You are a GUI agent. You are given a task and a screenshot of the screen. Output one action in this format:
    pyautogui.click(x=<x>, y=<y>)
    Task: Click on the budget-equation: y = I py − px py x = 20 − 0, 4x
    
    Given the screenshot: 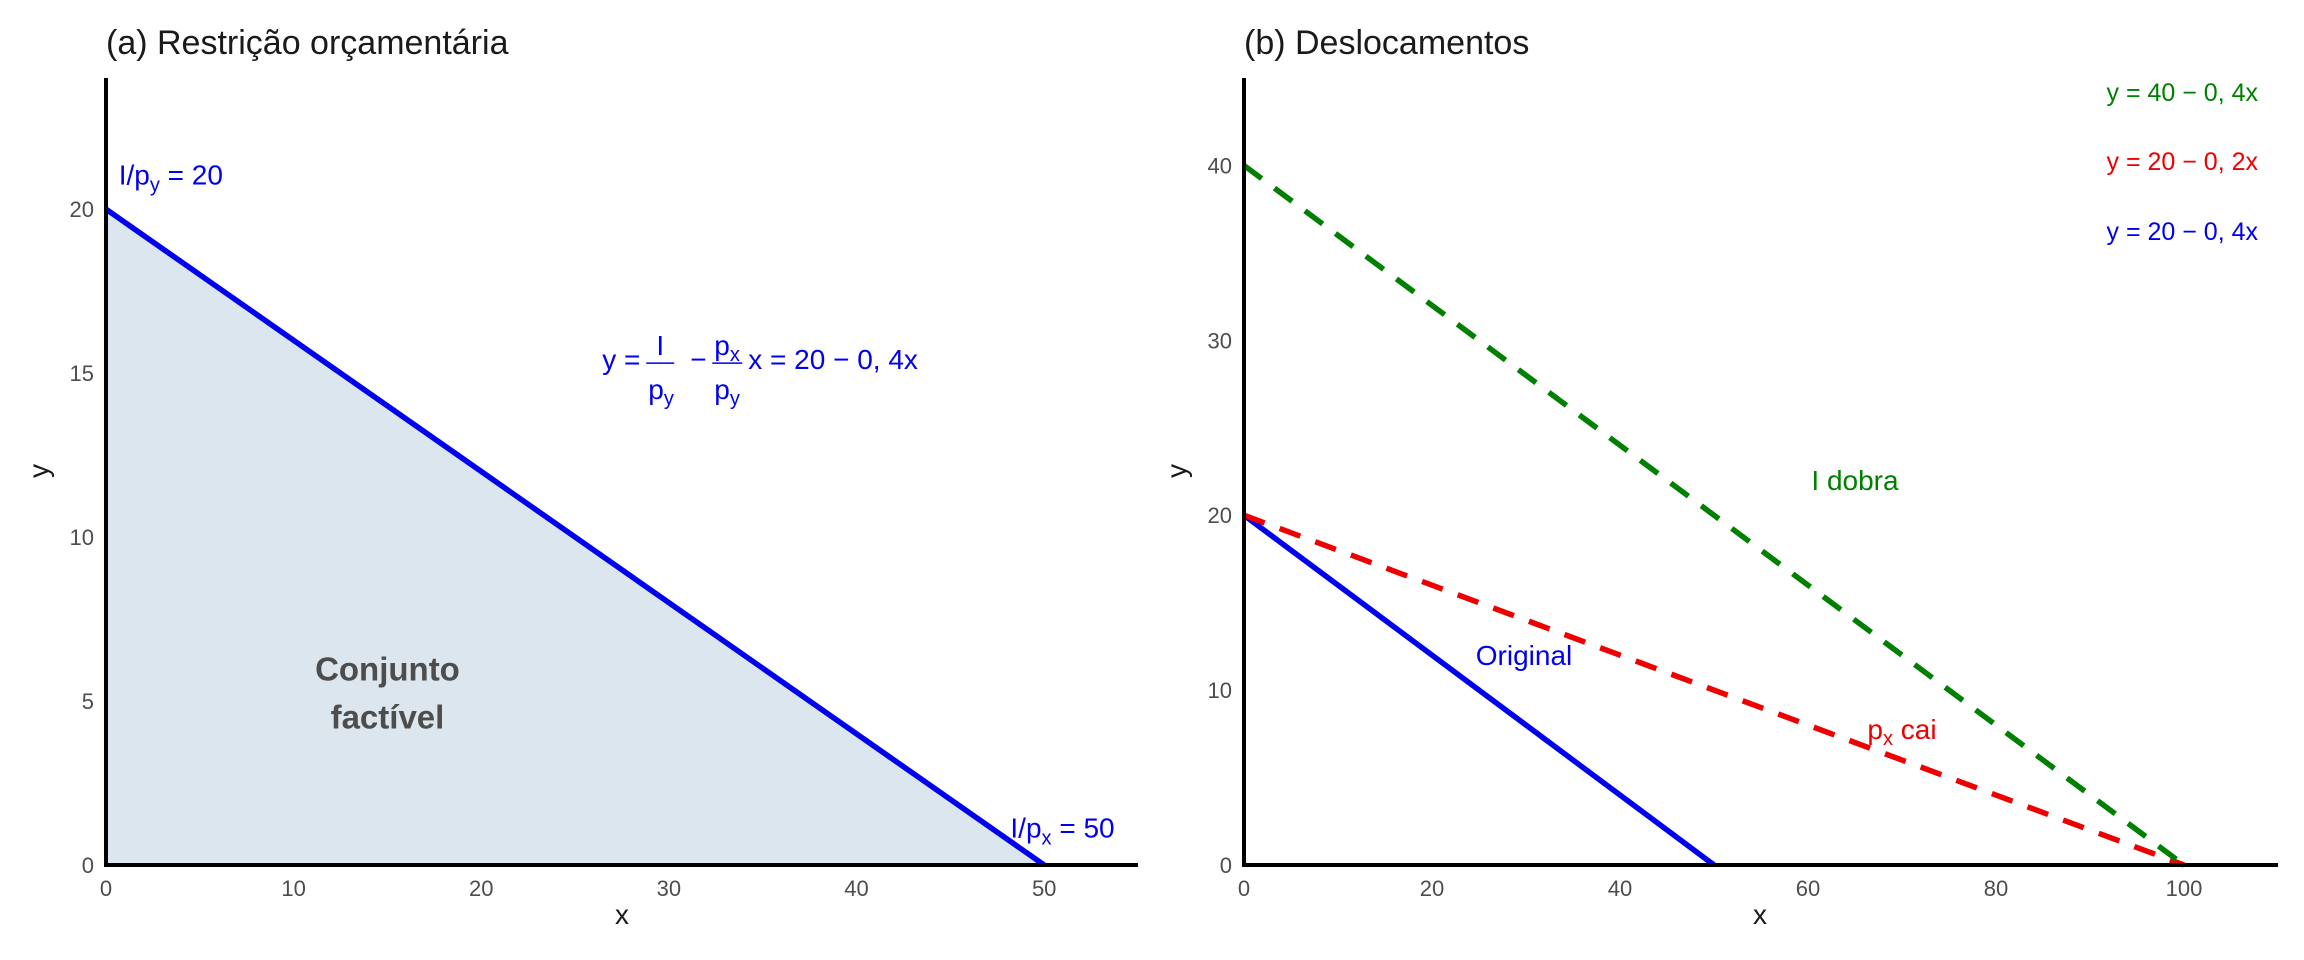 What is the action you would take?
    pyautogui.click(x=760, y=370)
    